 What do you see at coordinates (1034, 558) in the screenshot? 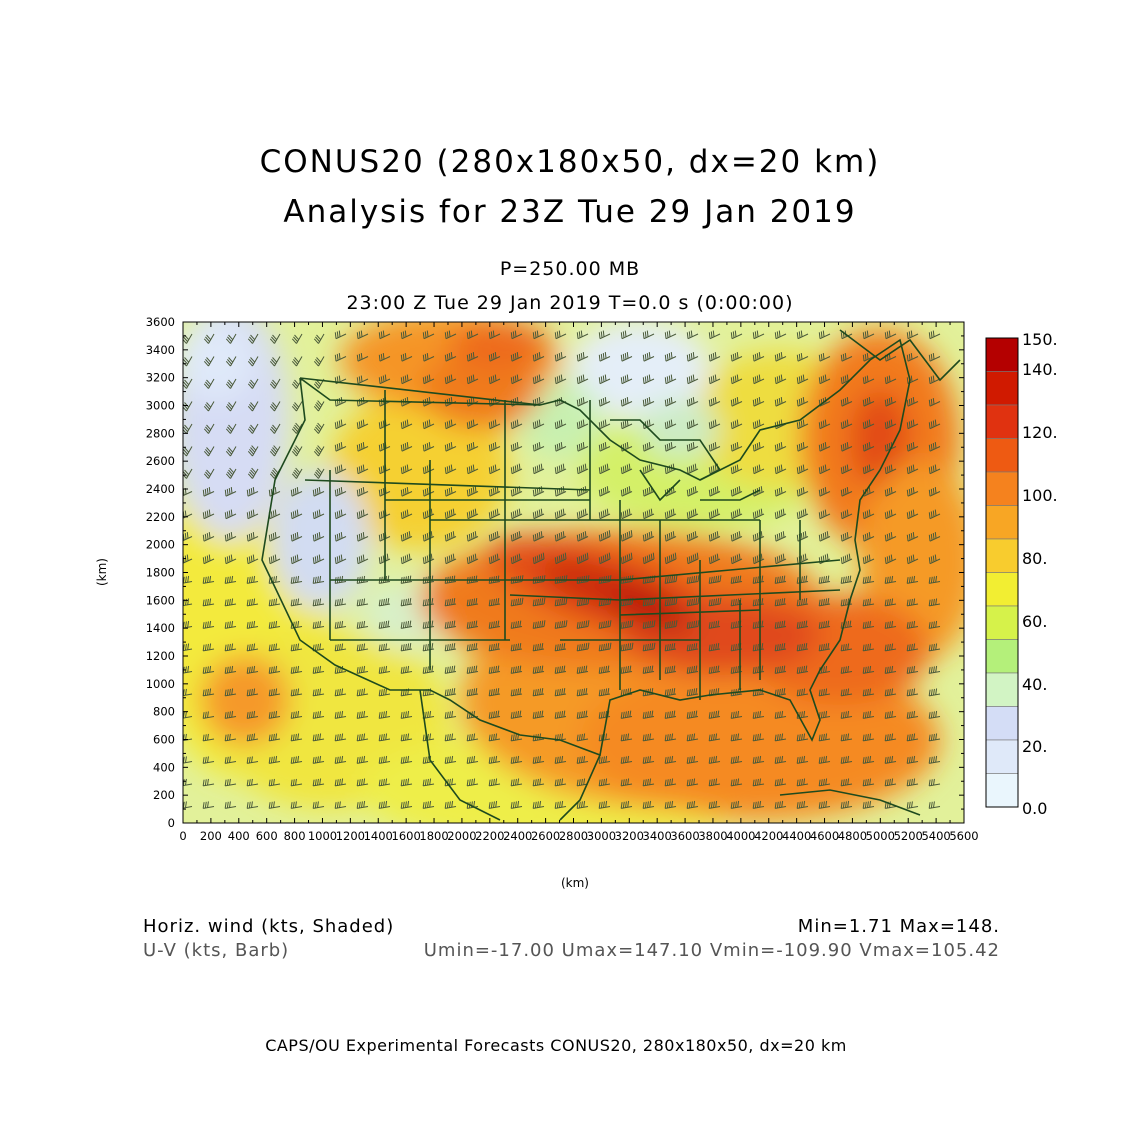
I see `colorbar-label: 80.` at bounding box center [1034, 558].